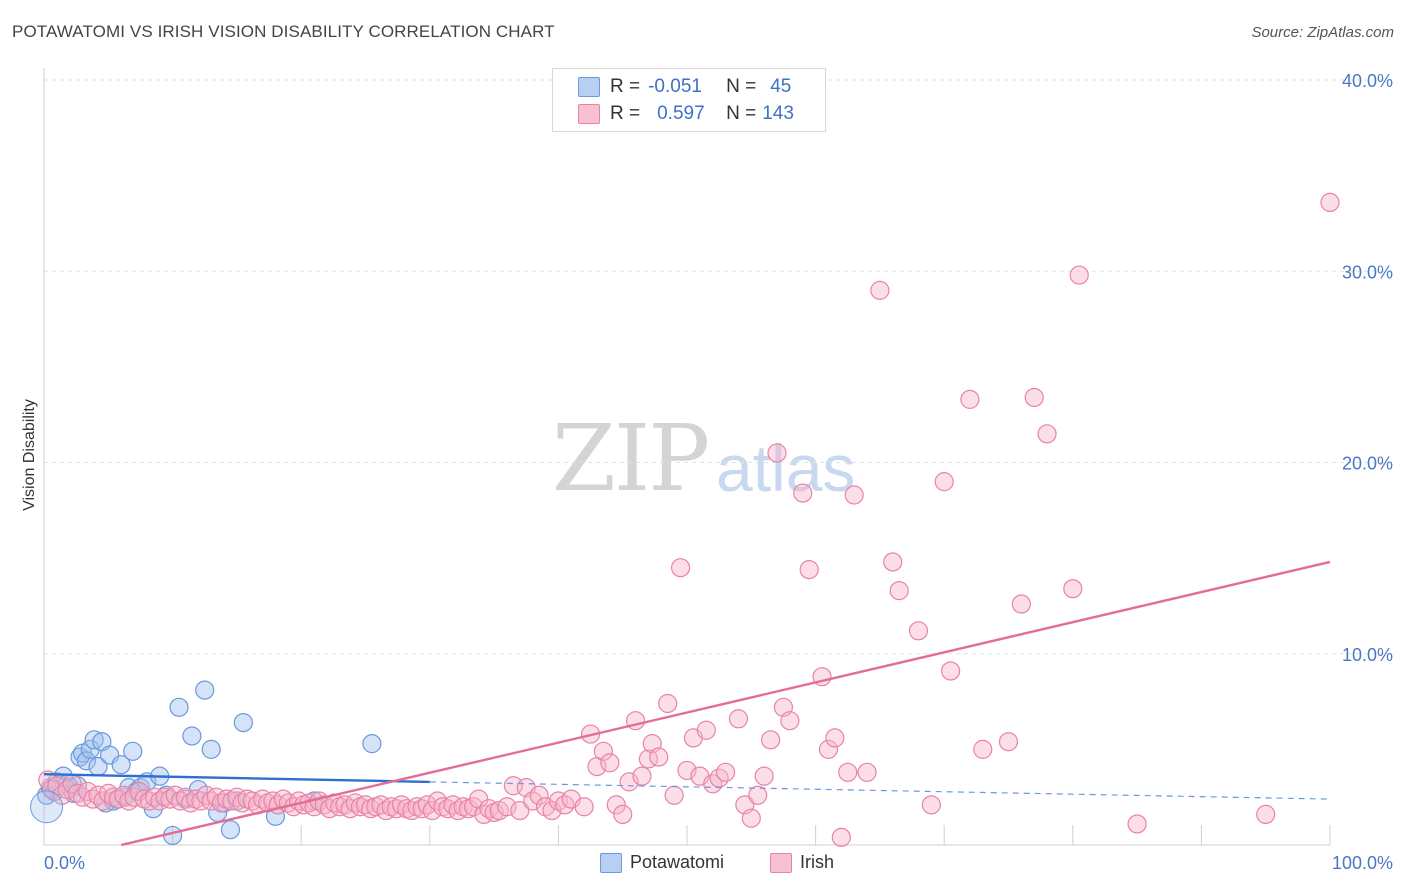  Describe the element at coordinates (817, 862) in the screenshot. I see `legend-label-irish: Irish` at that location.